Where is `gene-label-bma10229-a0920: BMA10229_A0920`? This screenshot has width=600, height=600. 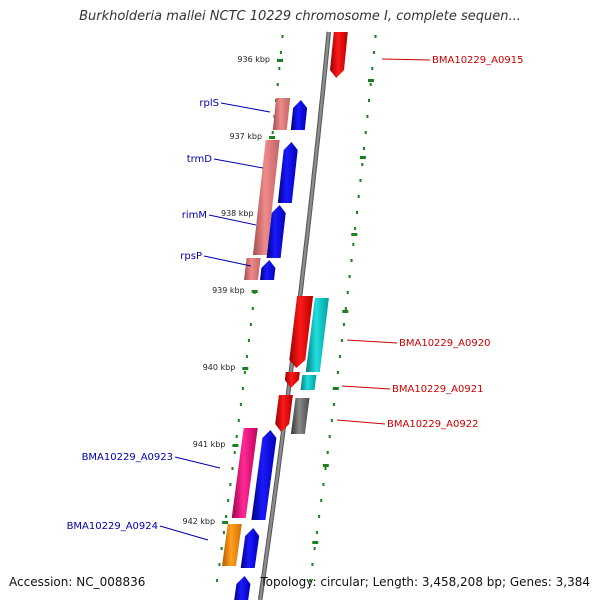
gene-label-bma10229-a0920: BMA10229_A0920 is located at coordinates (444, 343).